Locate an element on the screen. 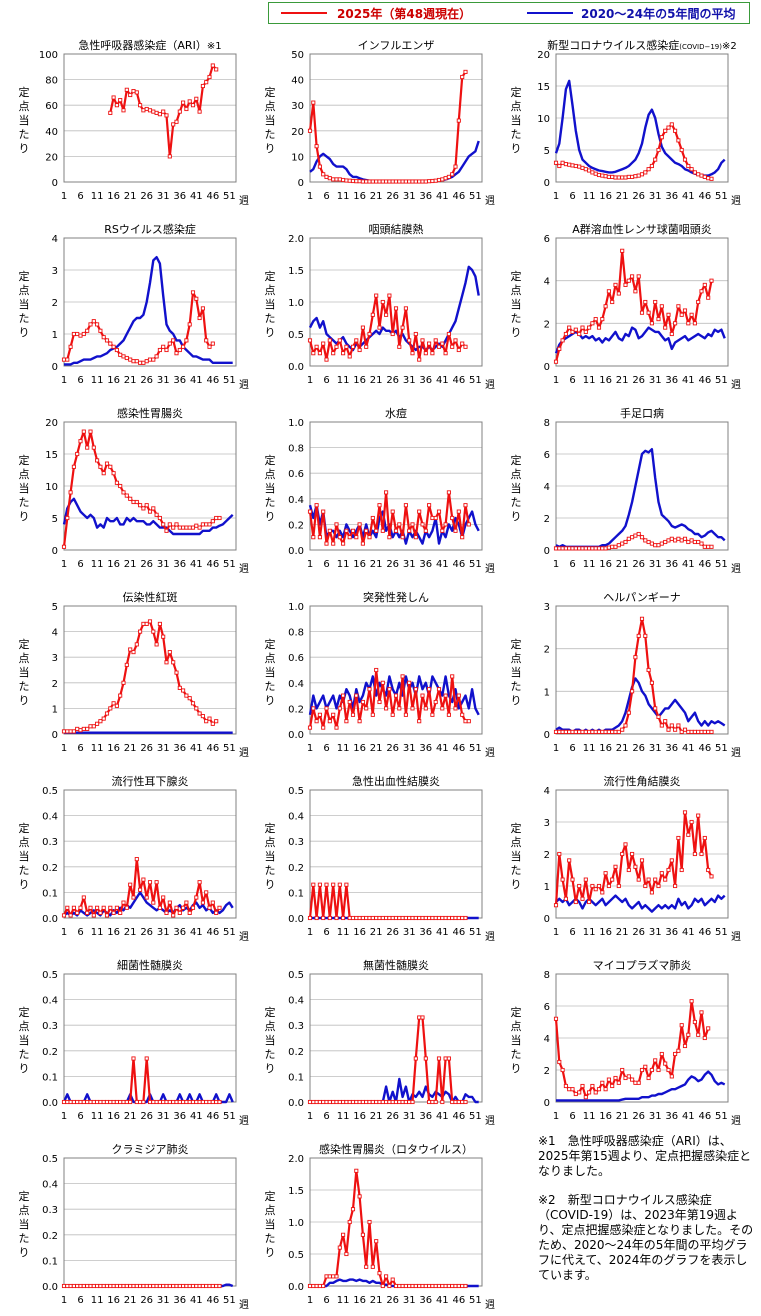  x-tick-label: 51 is located at coordinates (475, 932).